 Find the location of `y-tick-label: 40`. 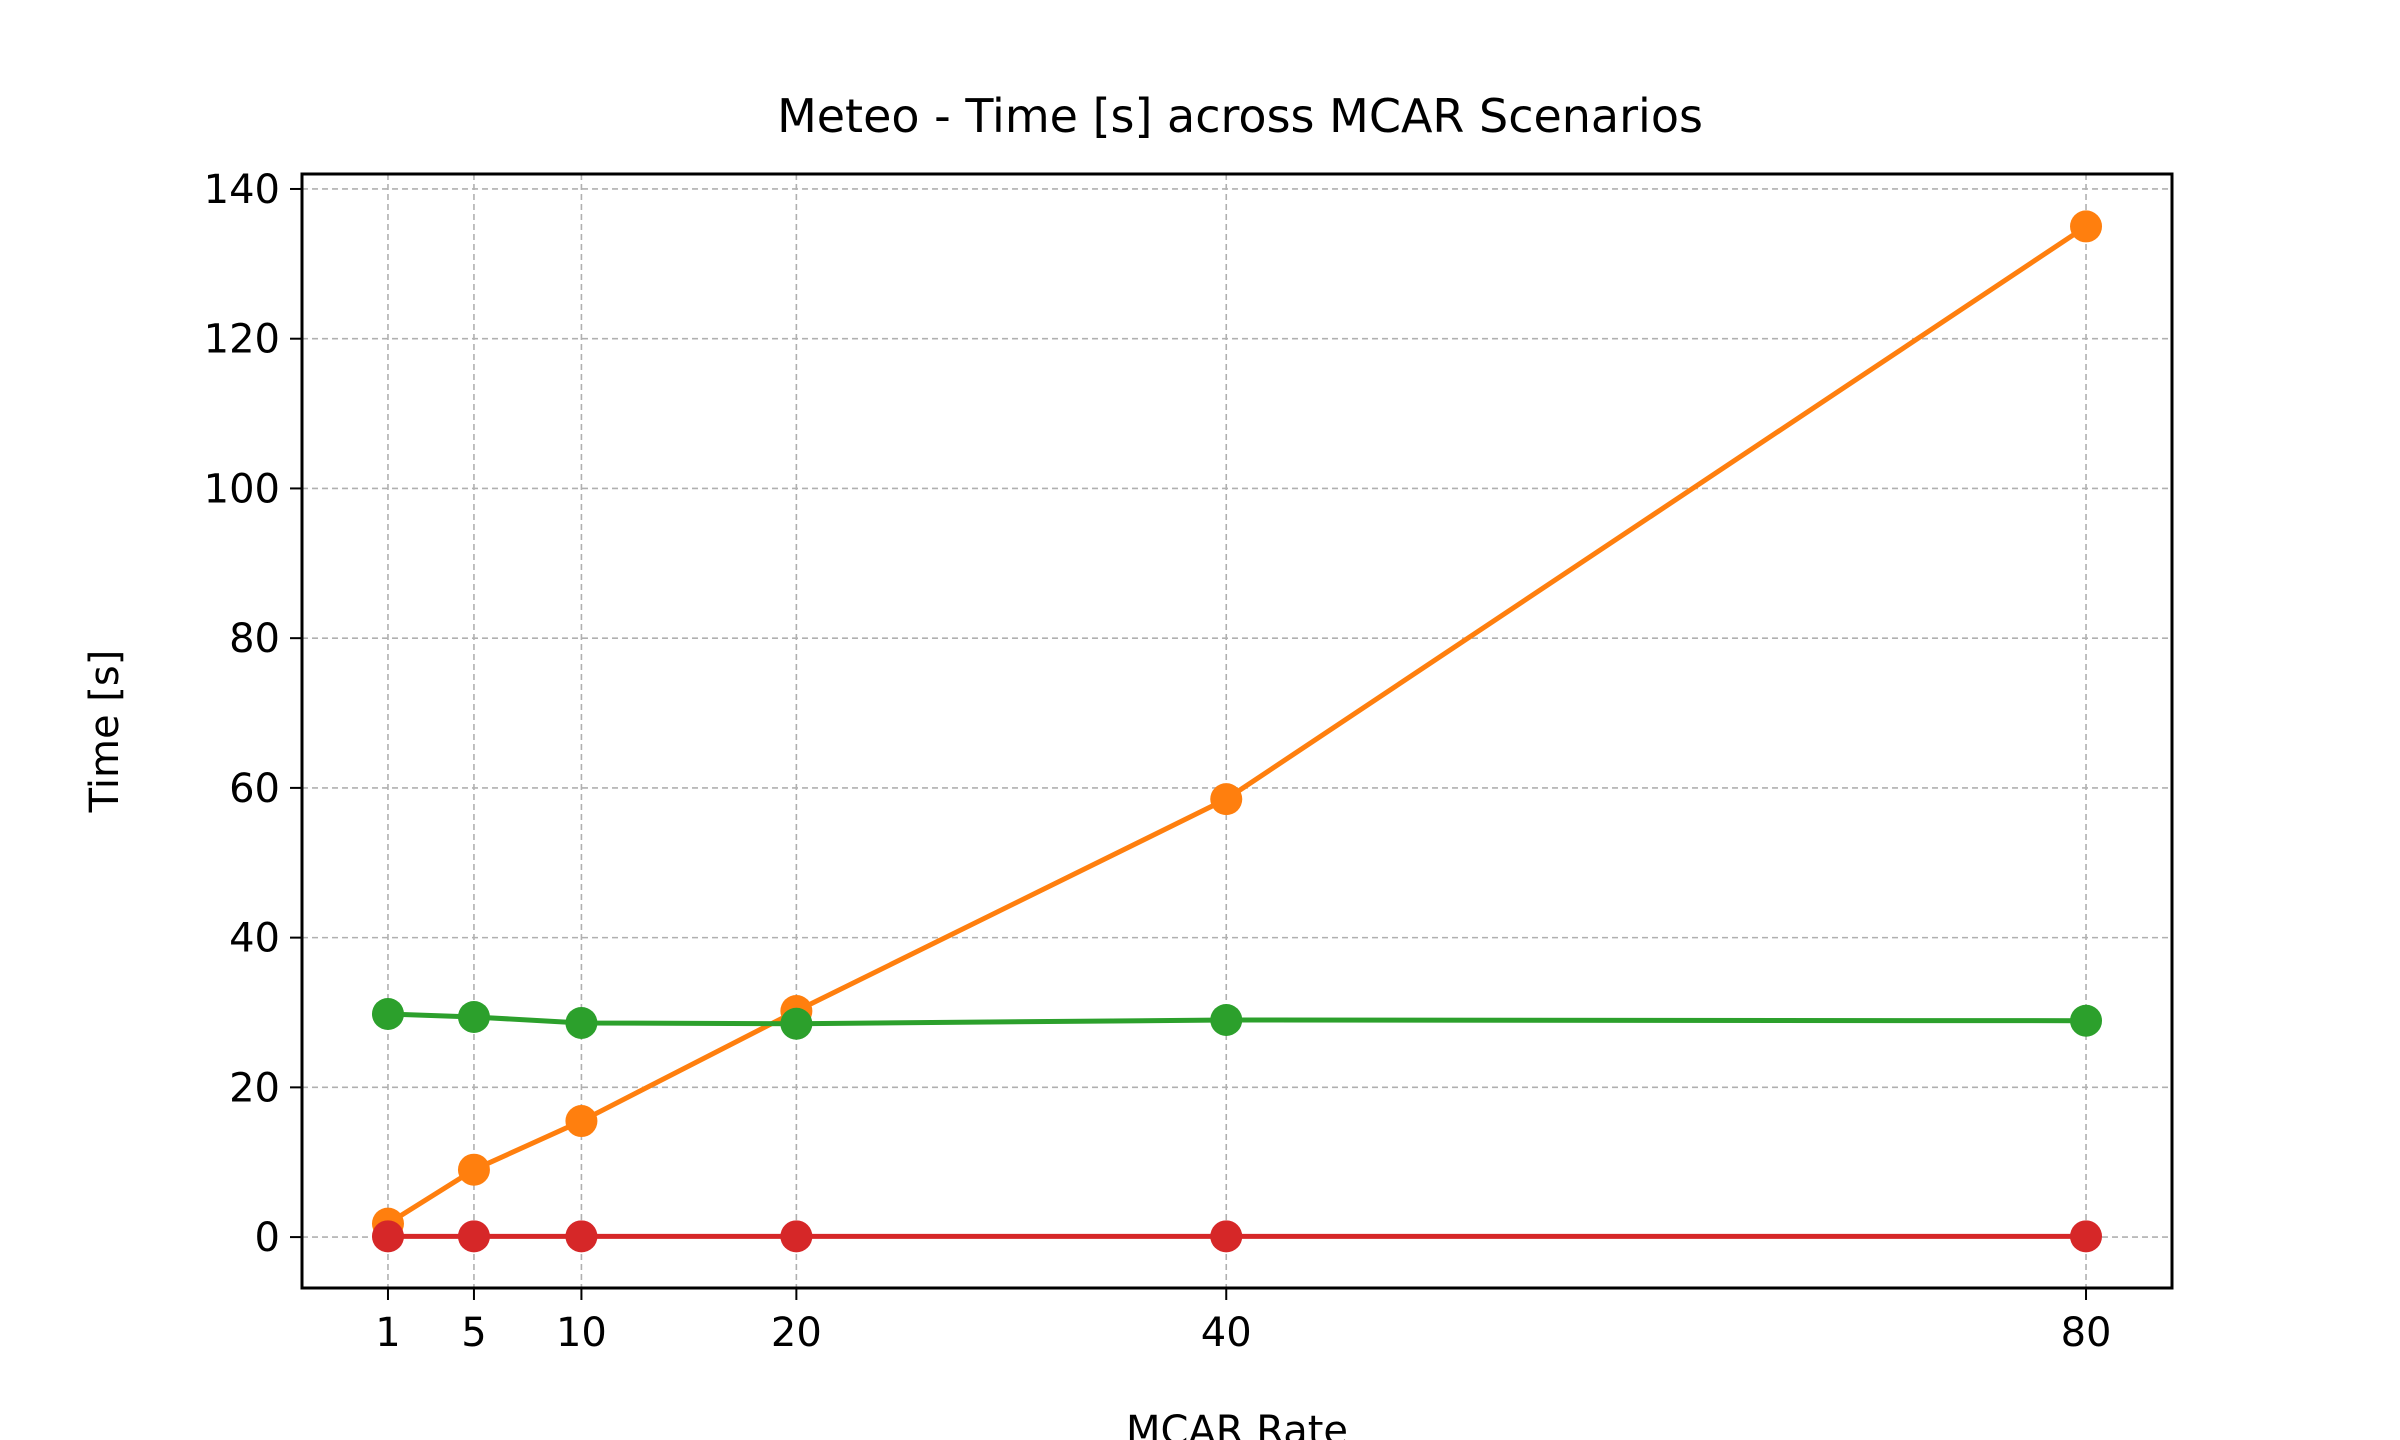

y-tick-label: 40 is located at coordinates (254, 939).